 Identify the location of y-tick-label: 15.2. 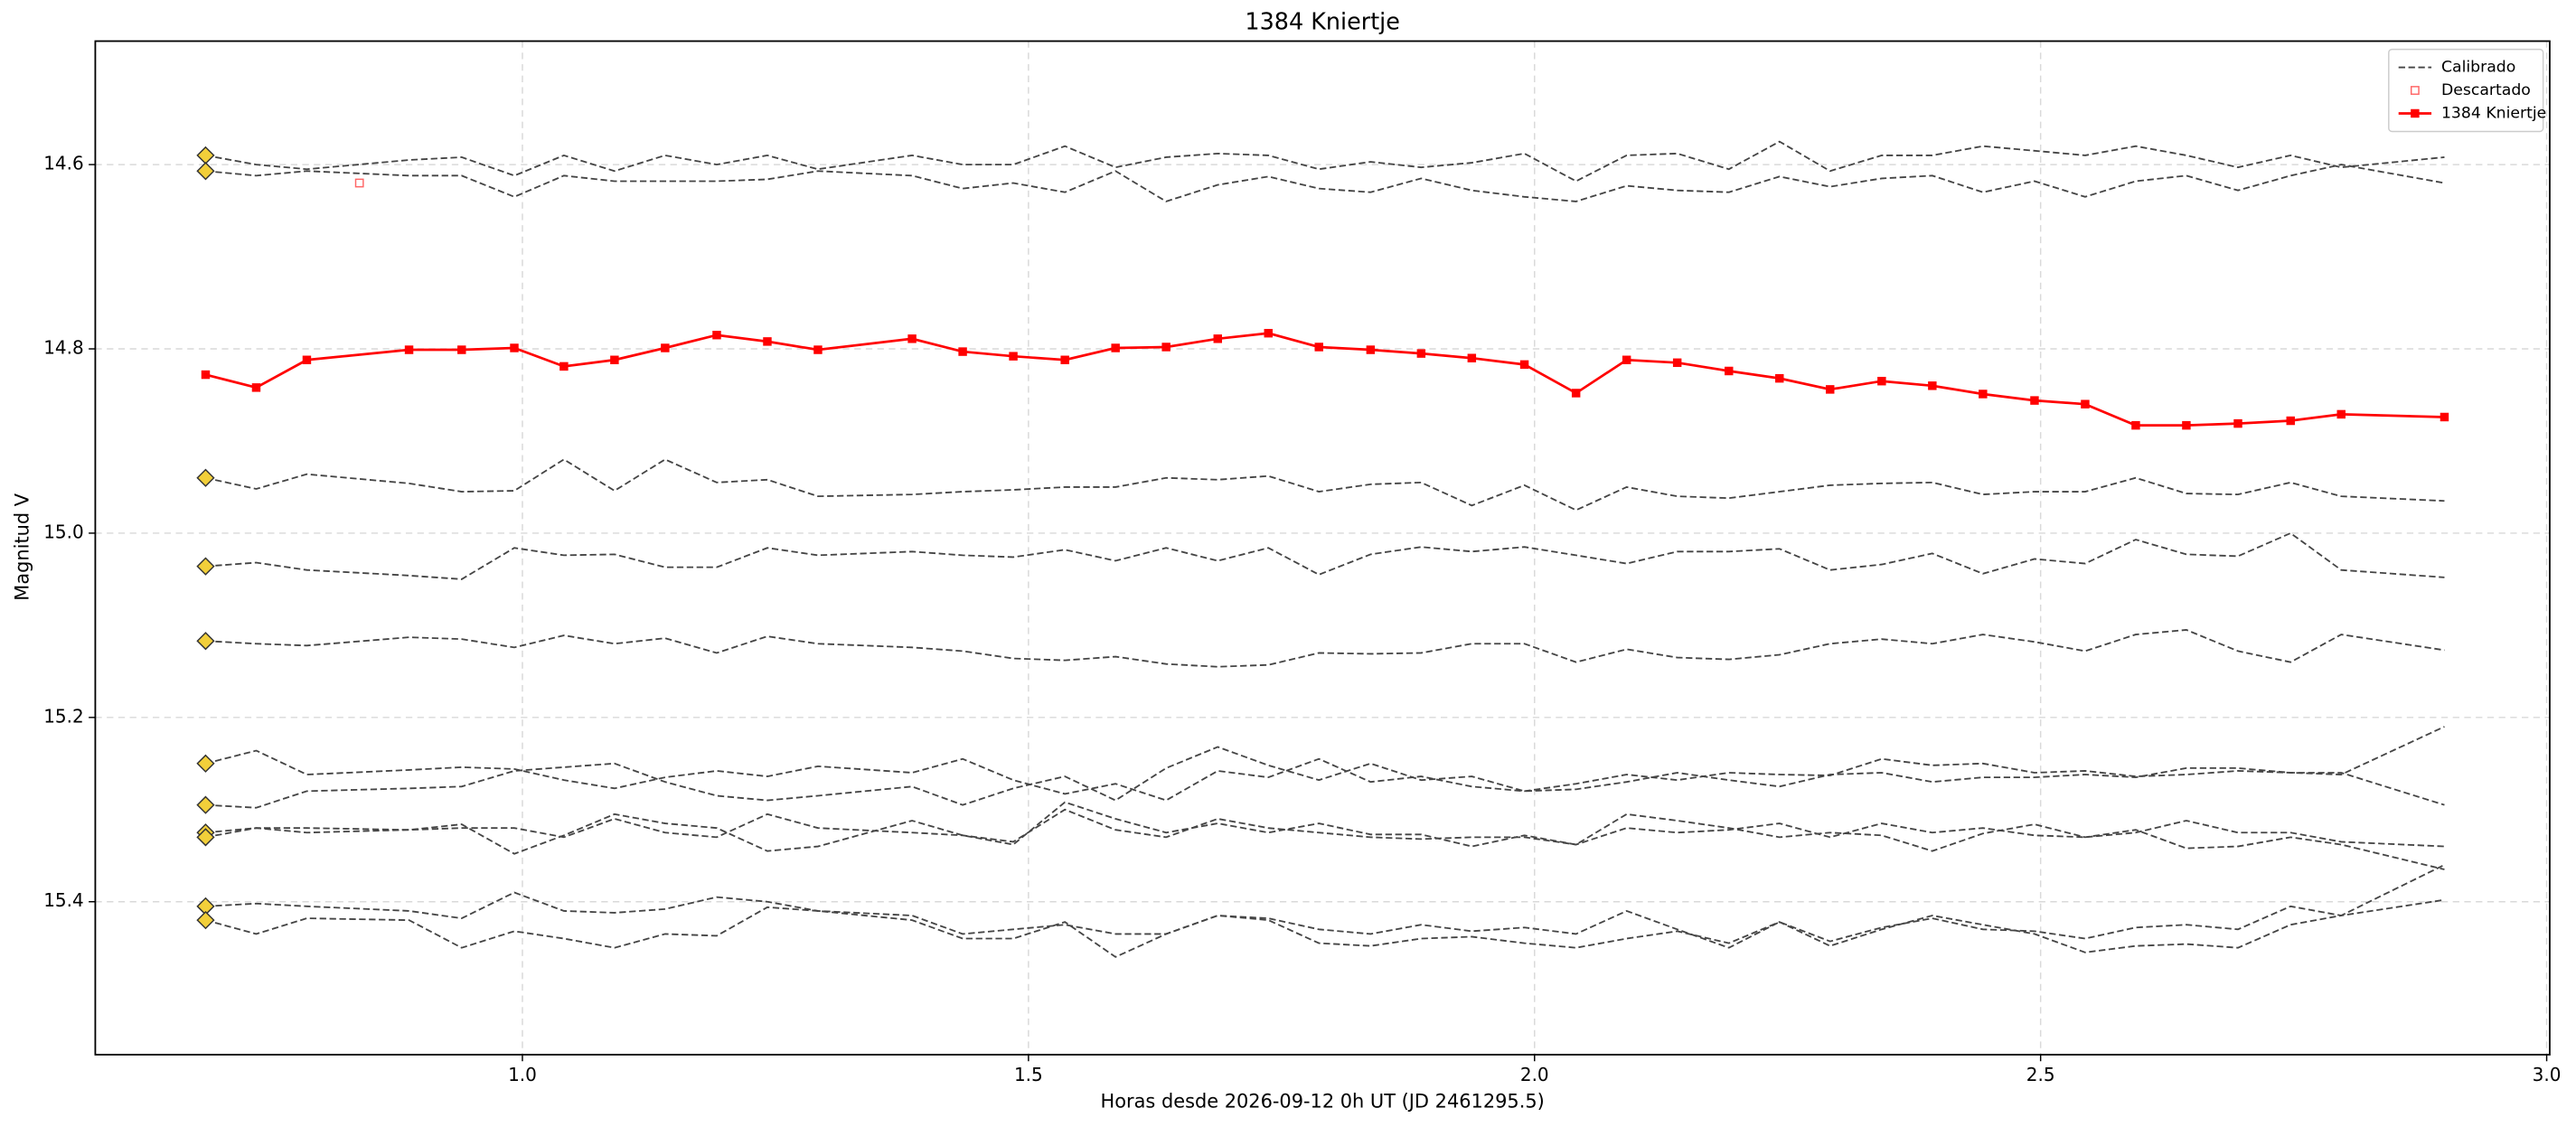
(63, 716).